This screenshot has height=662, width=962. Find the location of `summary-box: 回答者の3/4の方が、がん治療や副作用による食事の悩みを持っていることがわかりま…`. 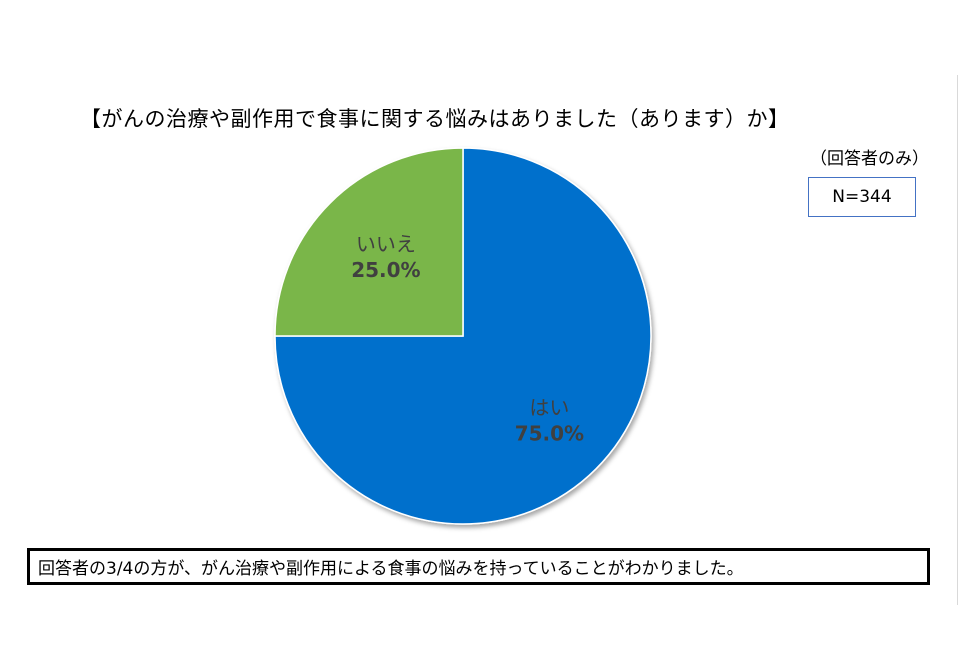

summary-box: 回答者の3/4の方が、がん治療や副作用による食事の悩みを持っていることがわかりま… is located at coordinates (478, 566).